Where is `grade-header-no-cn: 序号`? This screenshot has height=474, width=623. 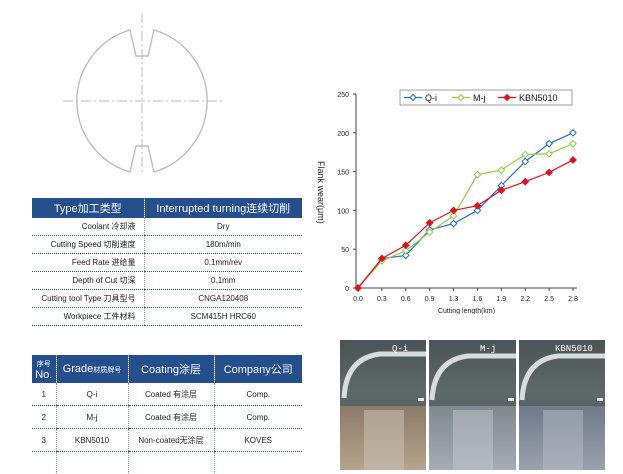
grade-header-no-cn: 序号 is located at coordinates (43, 364).